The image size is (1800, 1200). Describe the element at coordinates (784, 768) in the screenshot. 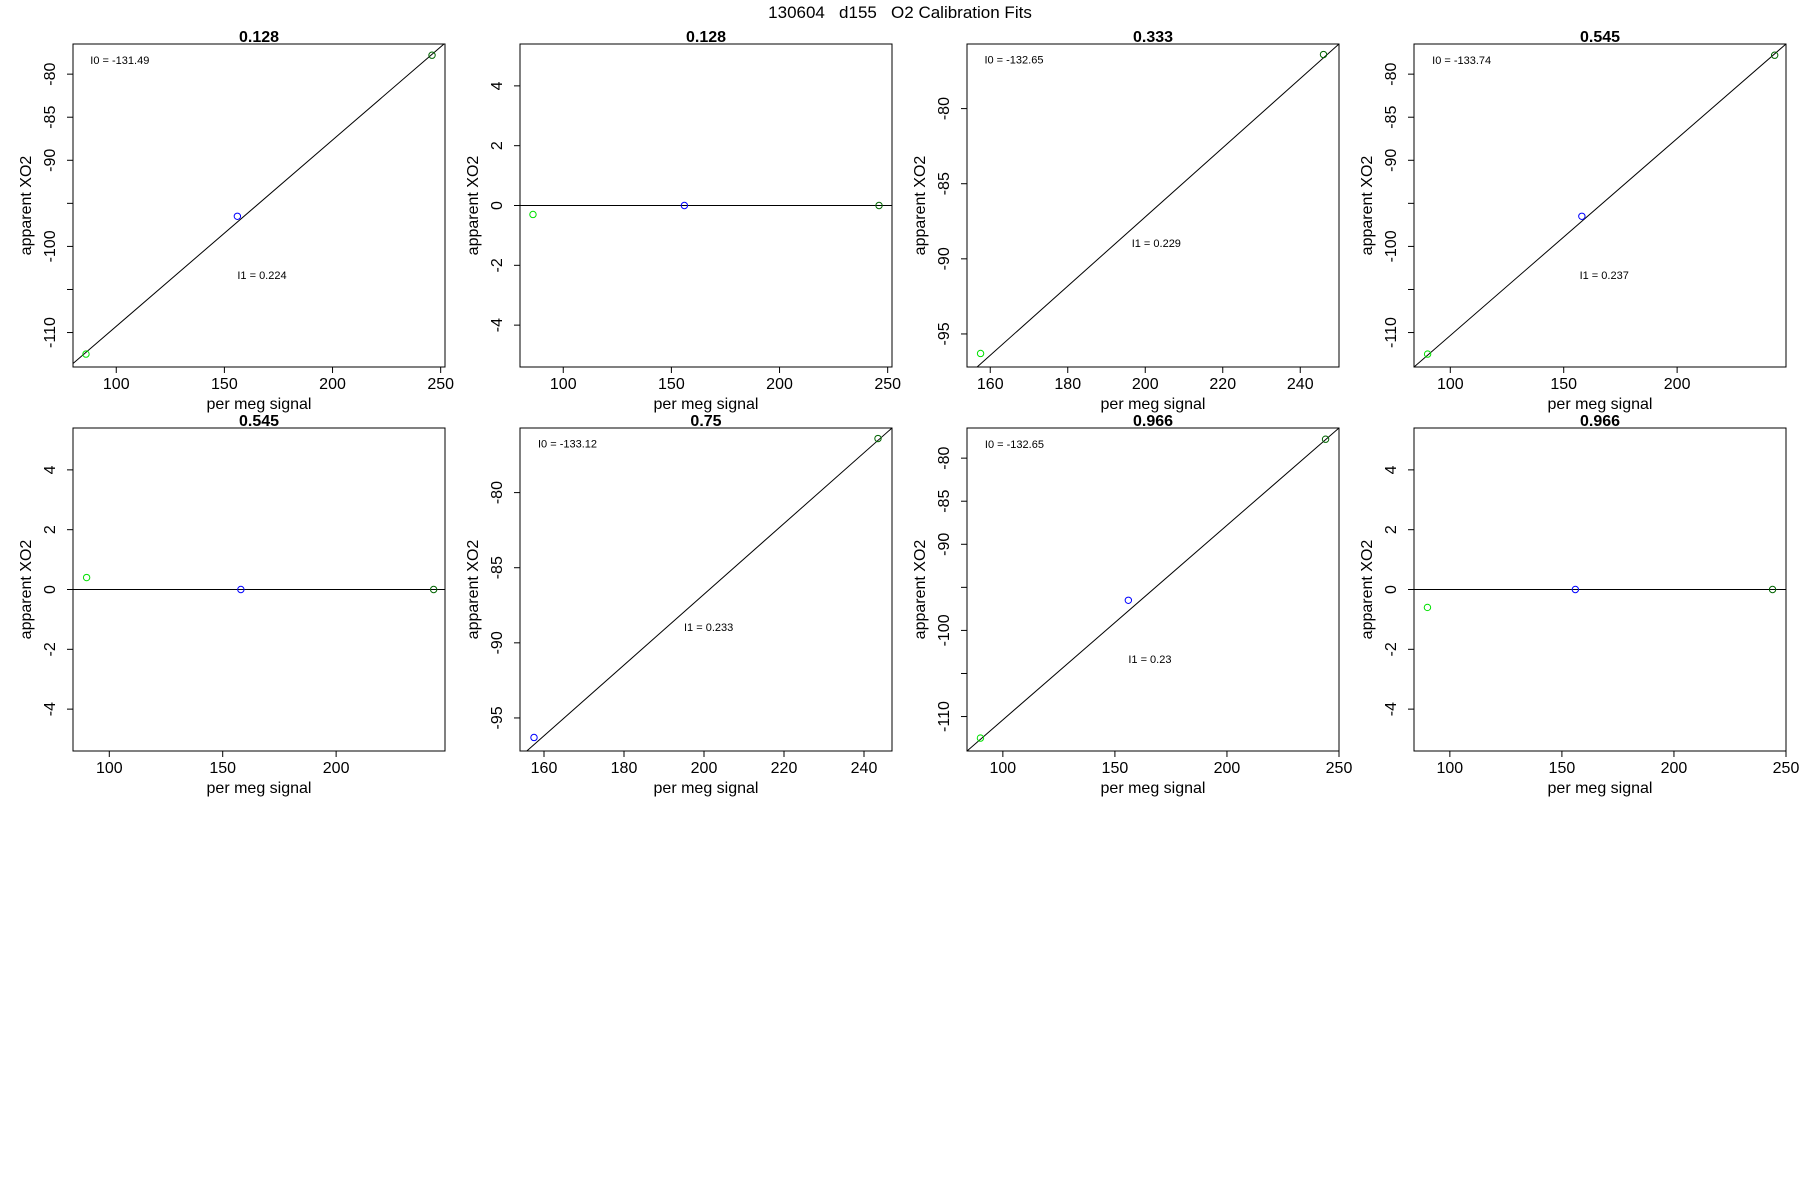

I see `x-tick-label: 220` at that location.